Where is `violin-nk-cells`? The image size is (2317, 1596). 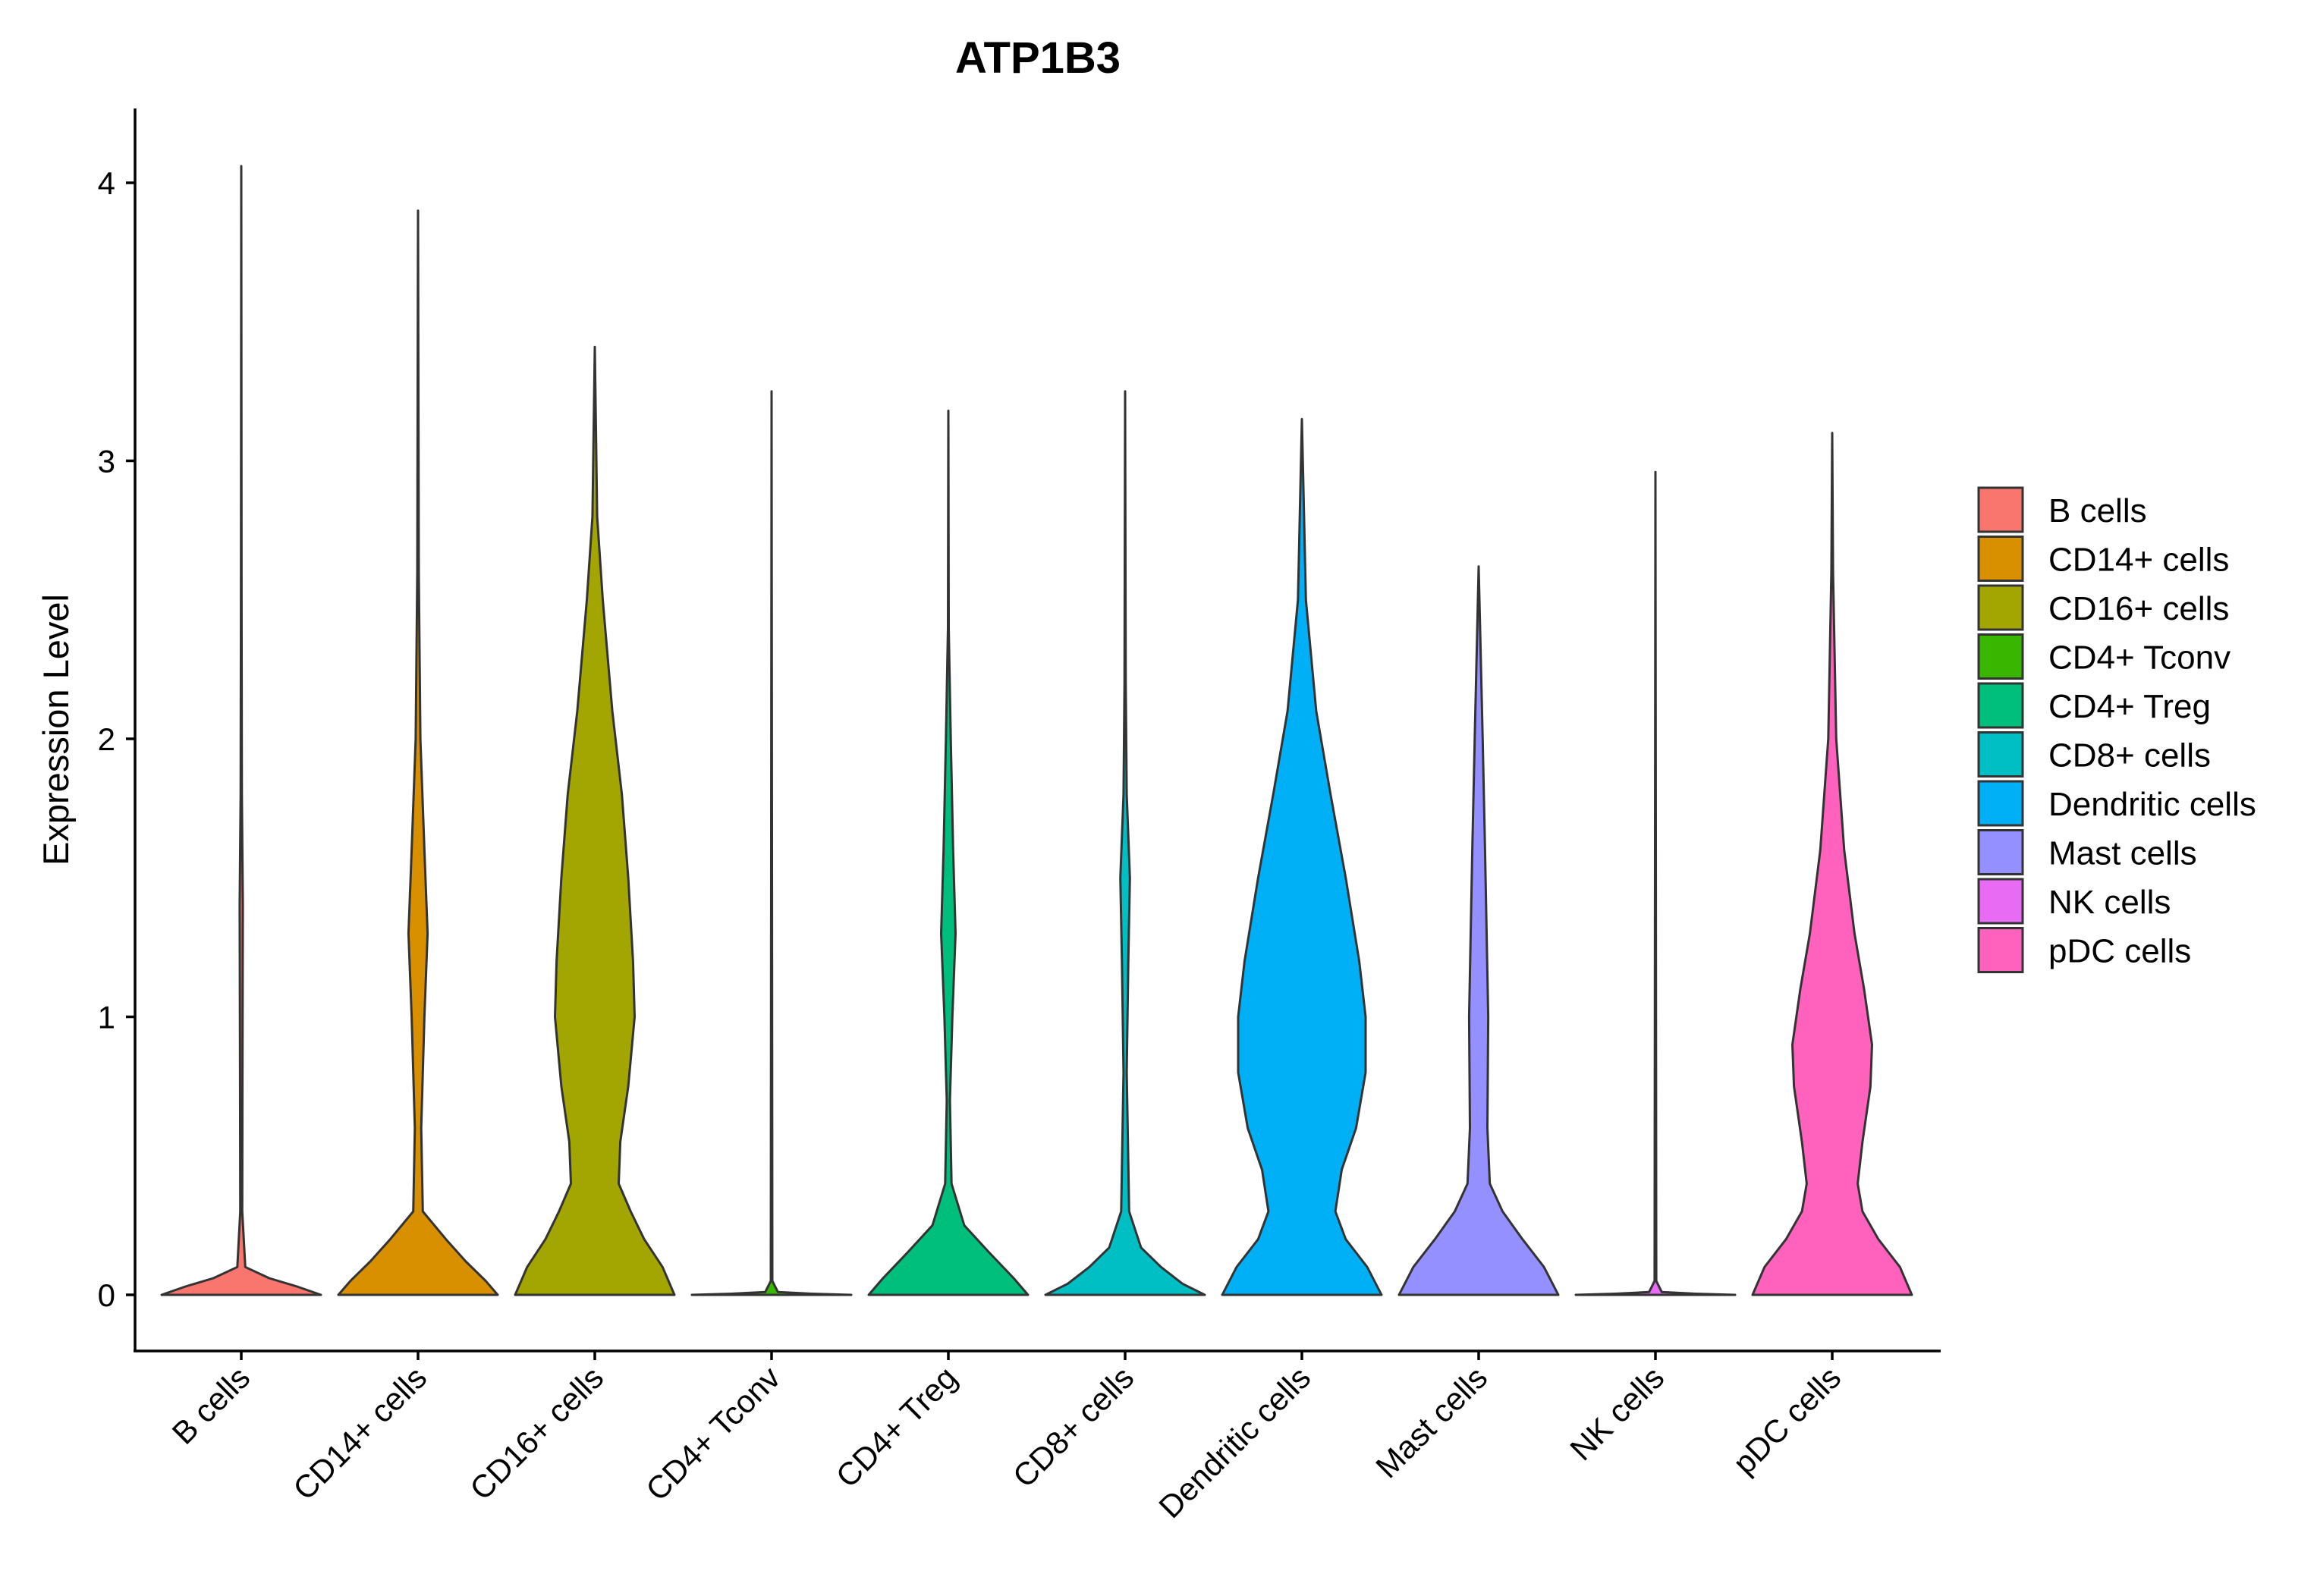
violin-nk-cells is located at coordinates (1655, 883).